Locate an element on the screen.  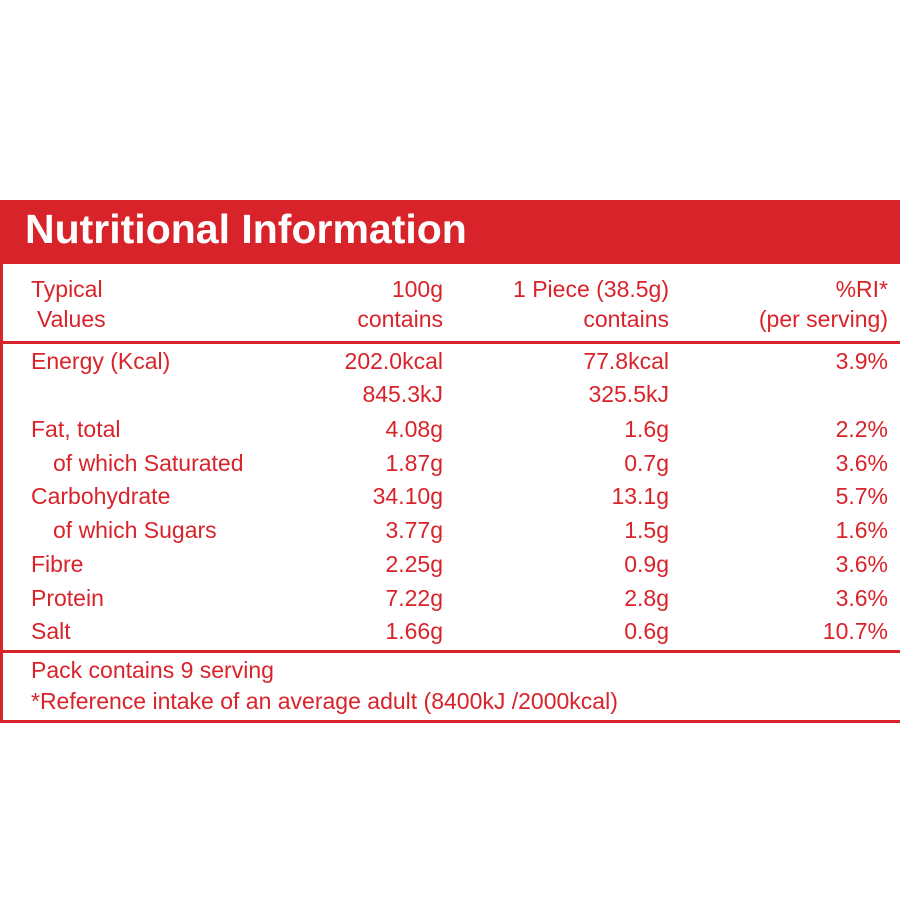
header-divider is located at coordinates (451, 342).